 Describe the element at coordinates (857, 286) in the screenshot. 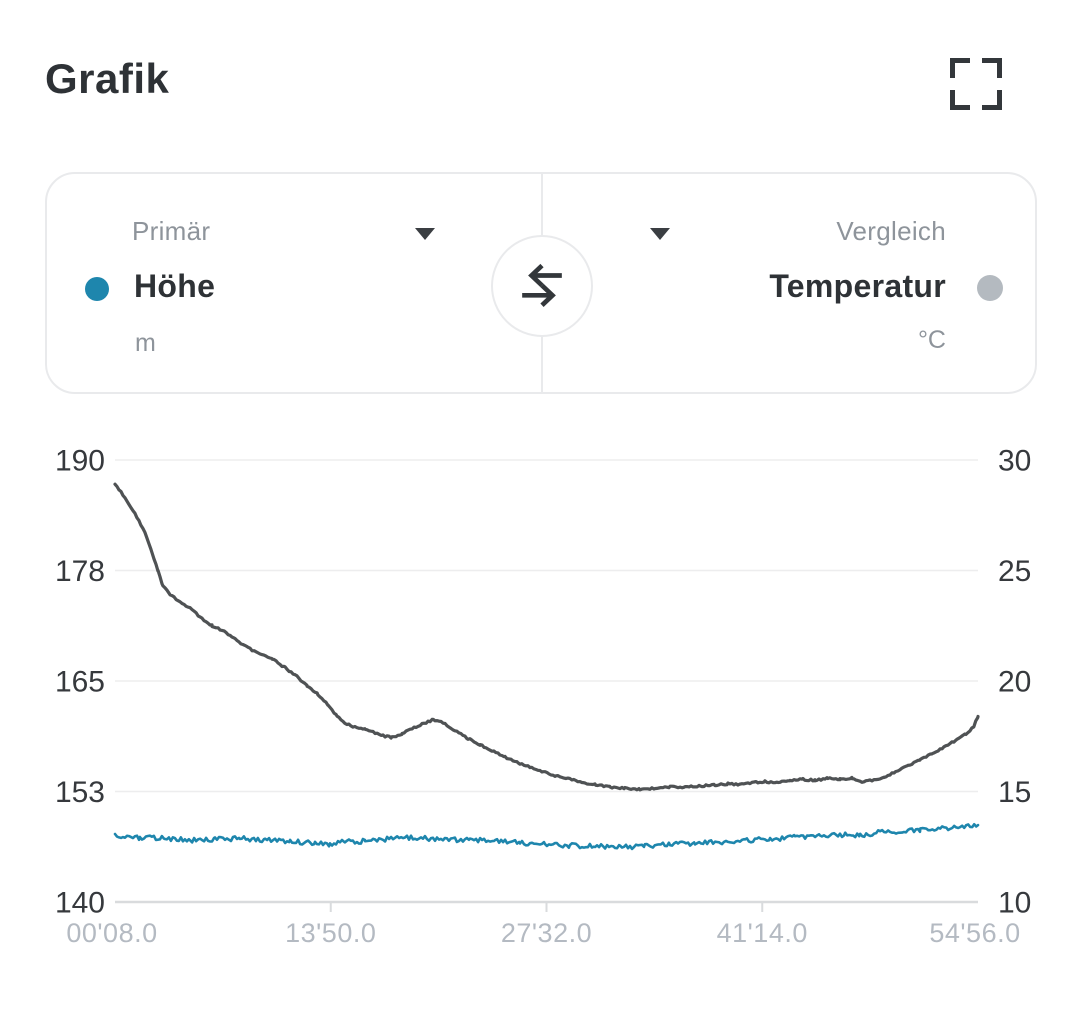

I see `comparison-metric-name: Temperatur` at that location.